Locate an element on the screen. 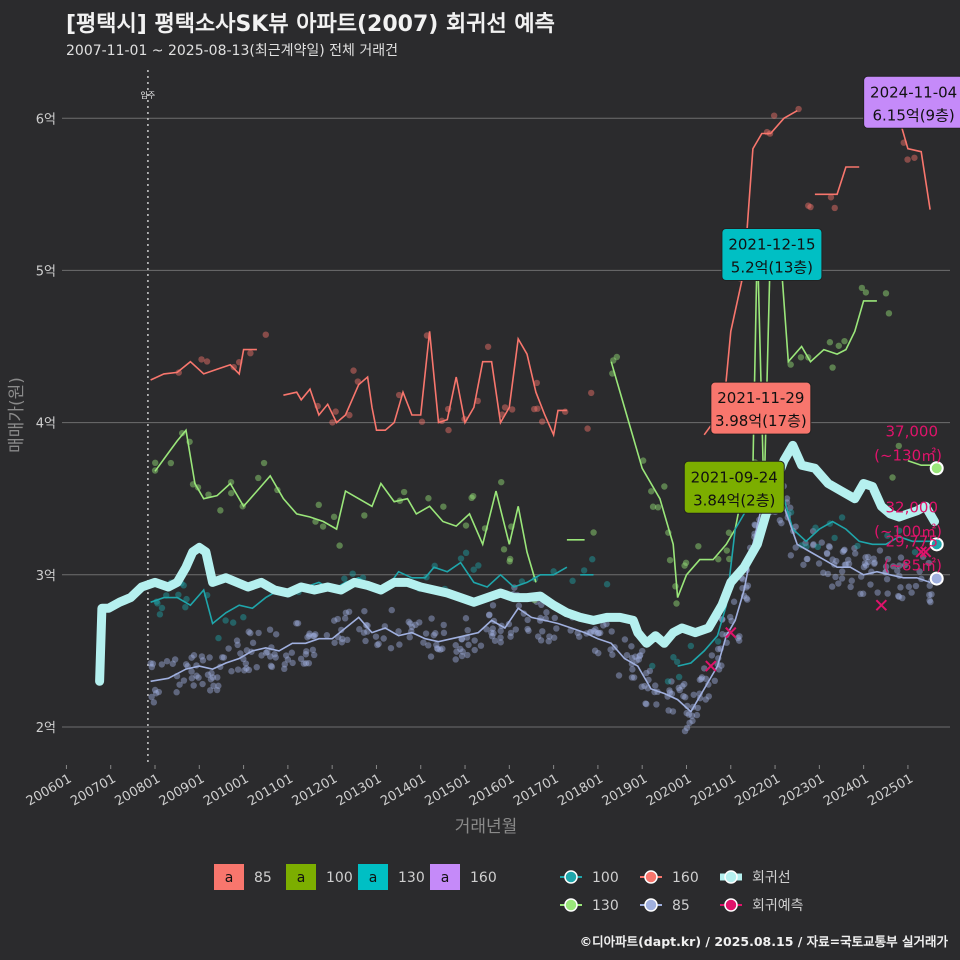  callout-box is located at coordinates (911, 102).